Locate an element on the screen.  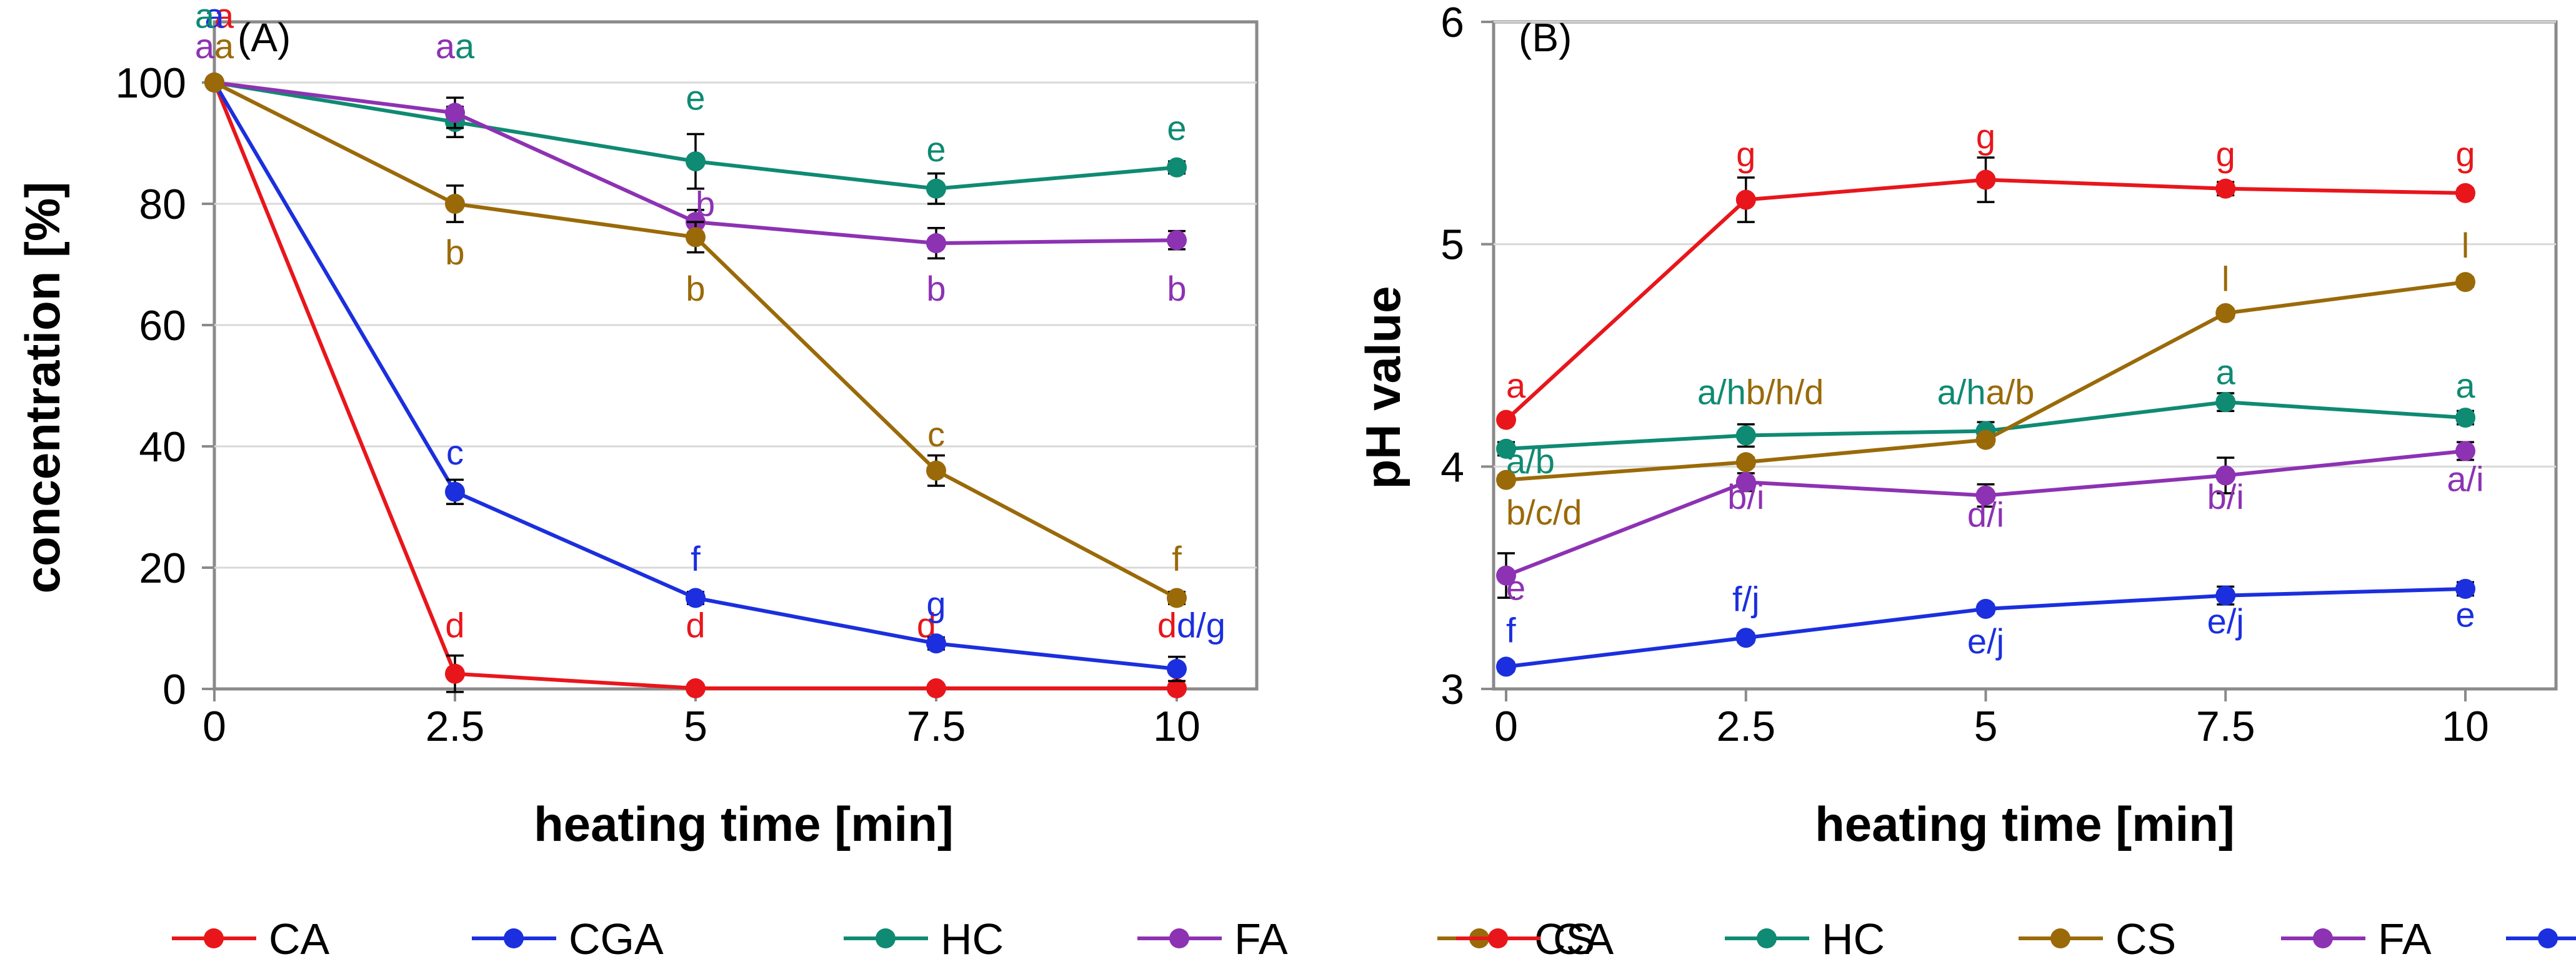
panel-b-series-hc: a/ba/h a/ha a is located at coordinates (1985, 417).